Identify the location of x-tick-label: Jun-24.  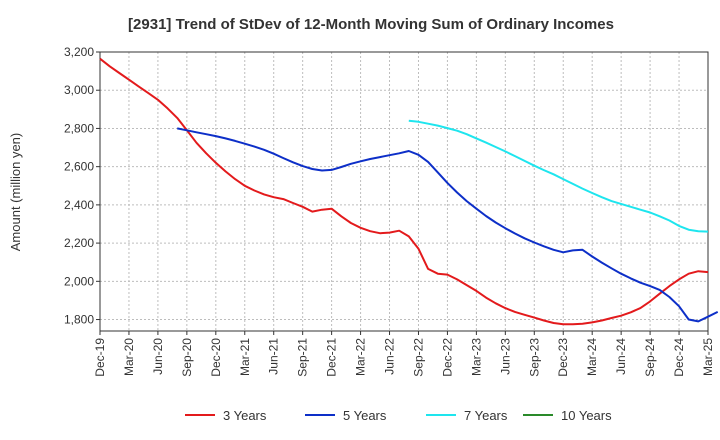
(621, 356).